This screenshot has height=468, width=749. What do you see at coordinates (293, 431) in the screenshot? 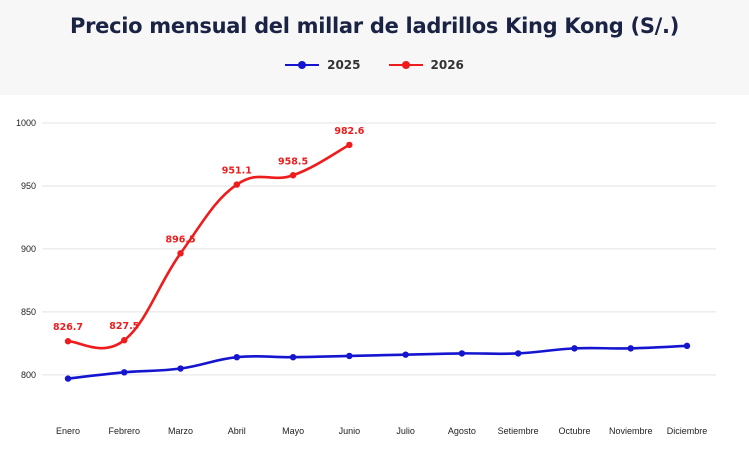
I see `x-tick-label: Mayo` at bounding box center [293, 431].